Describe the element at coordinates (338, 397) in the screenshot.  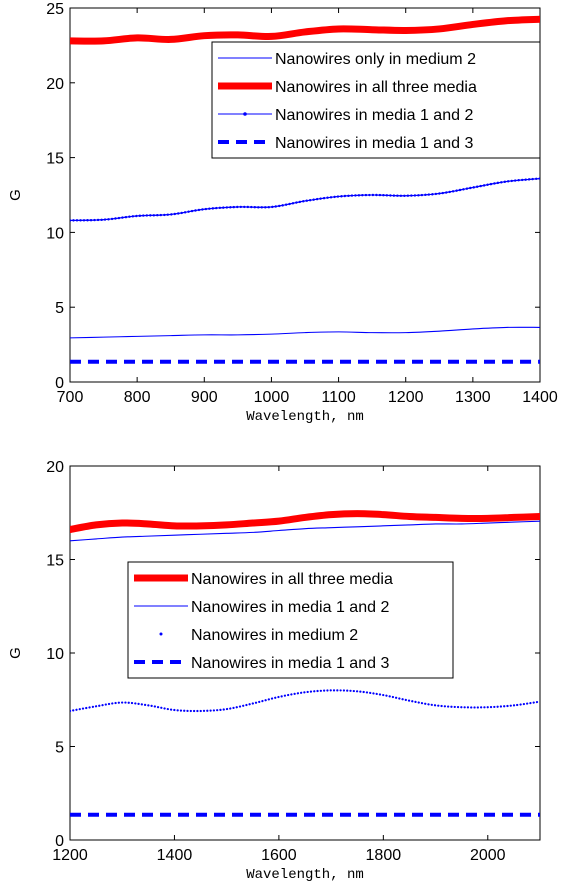
I see `x-tick-label: 1100` at that location.